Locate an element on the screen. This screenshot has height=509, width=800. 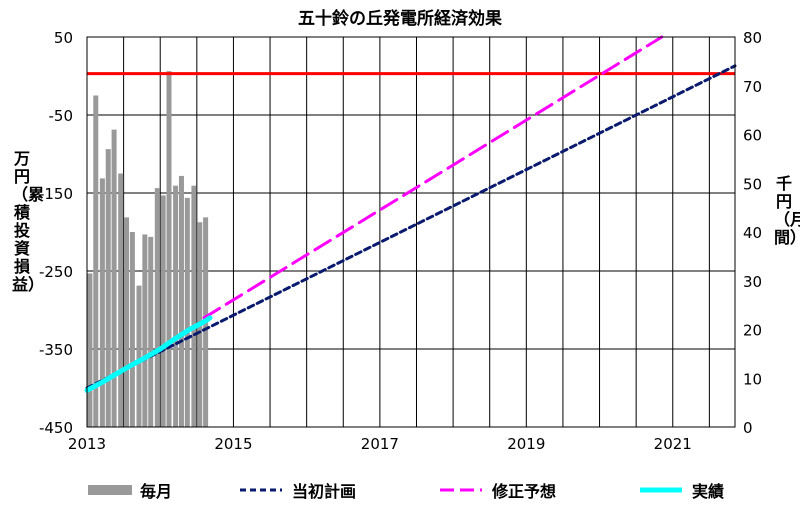
x-tick-label: 2013 is located at coordinates (87, 444).